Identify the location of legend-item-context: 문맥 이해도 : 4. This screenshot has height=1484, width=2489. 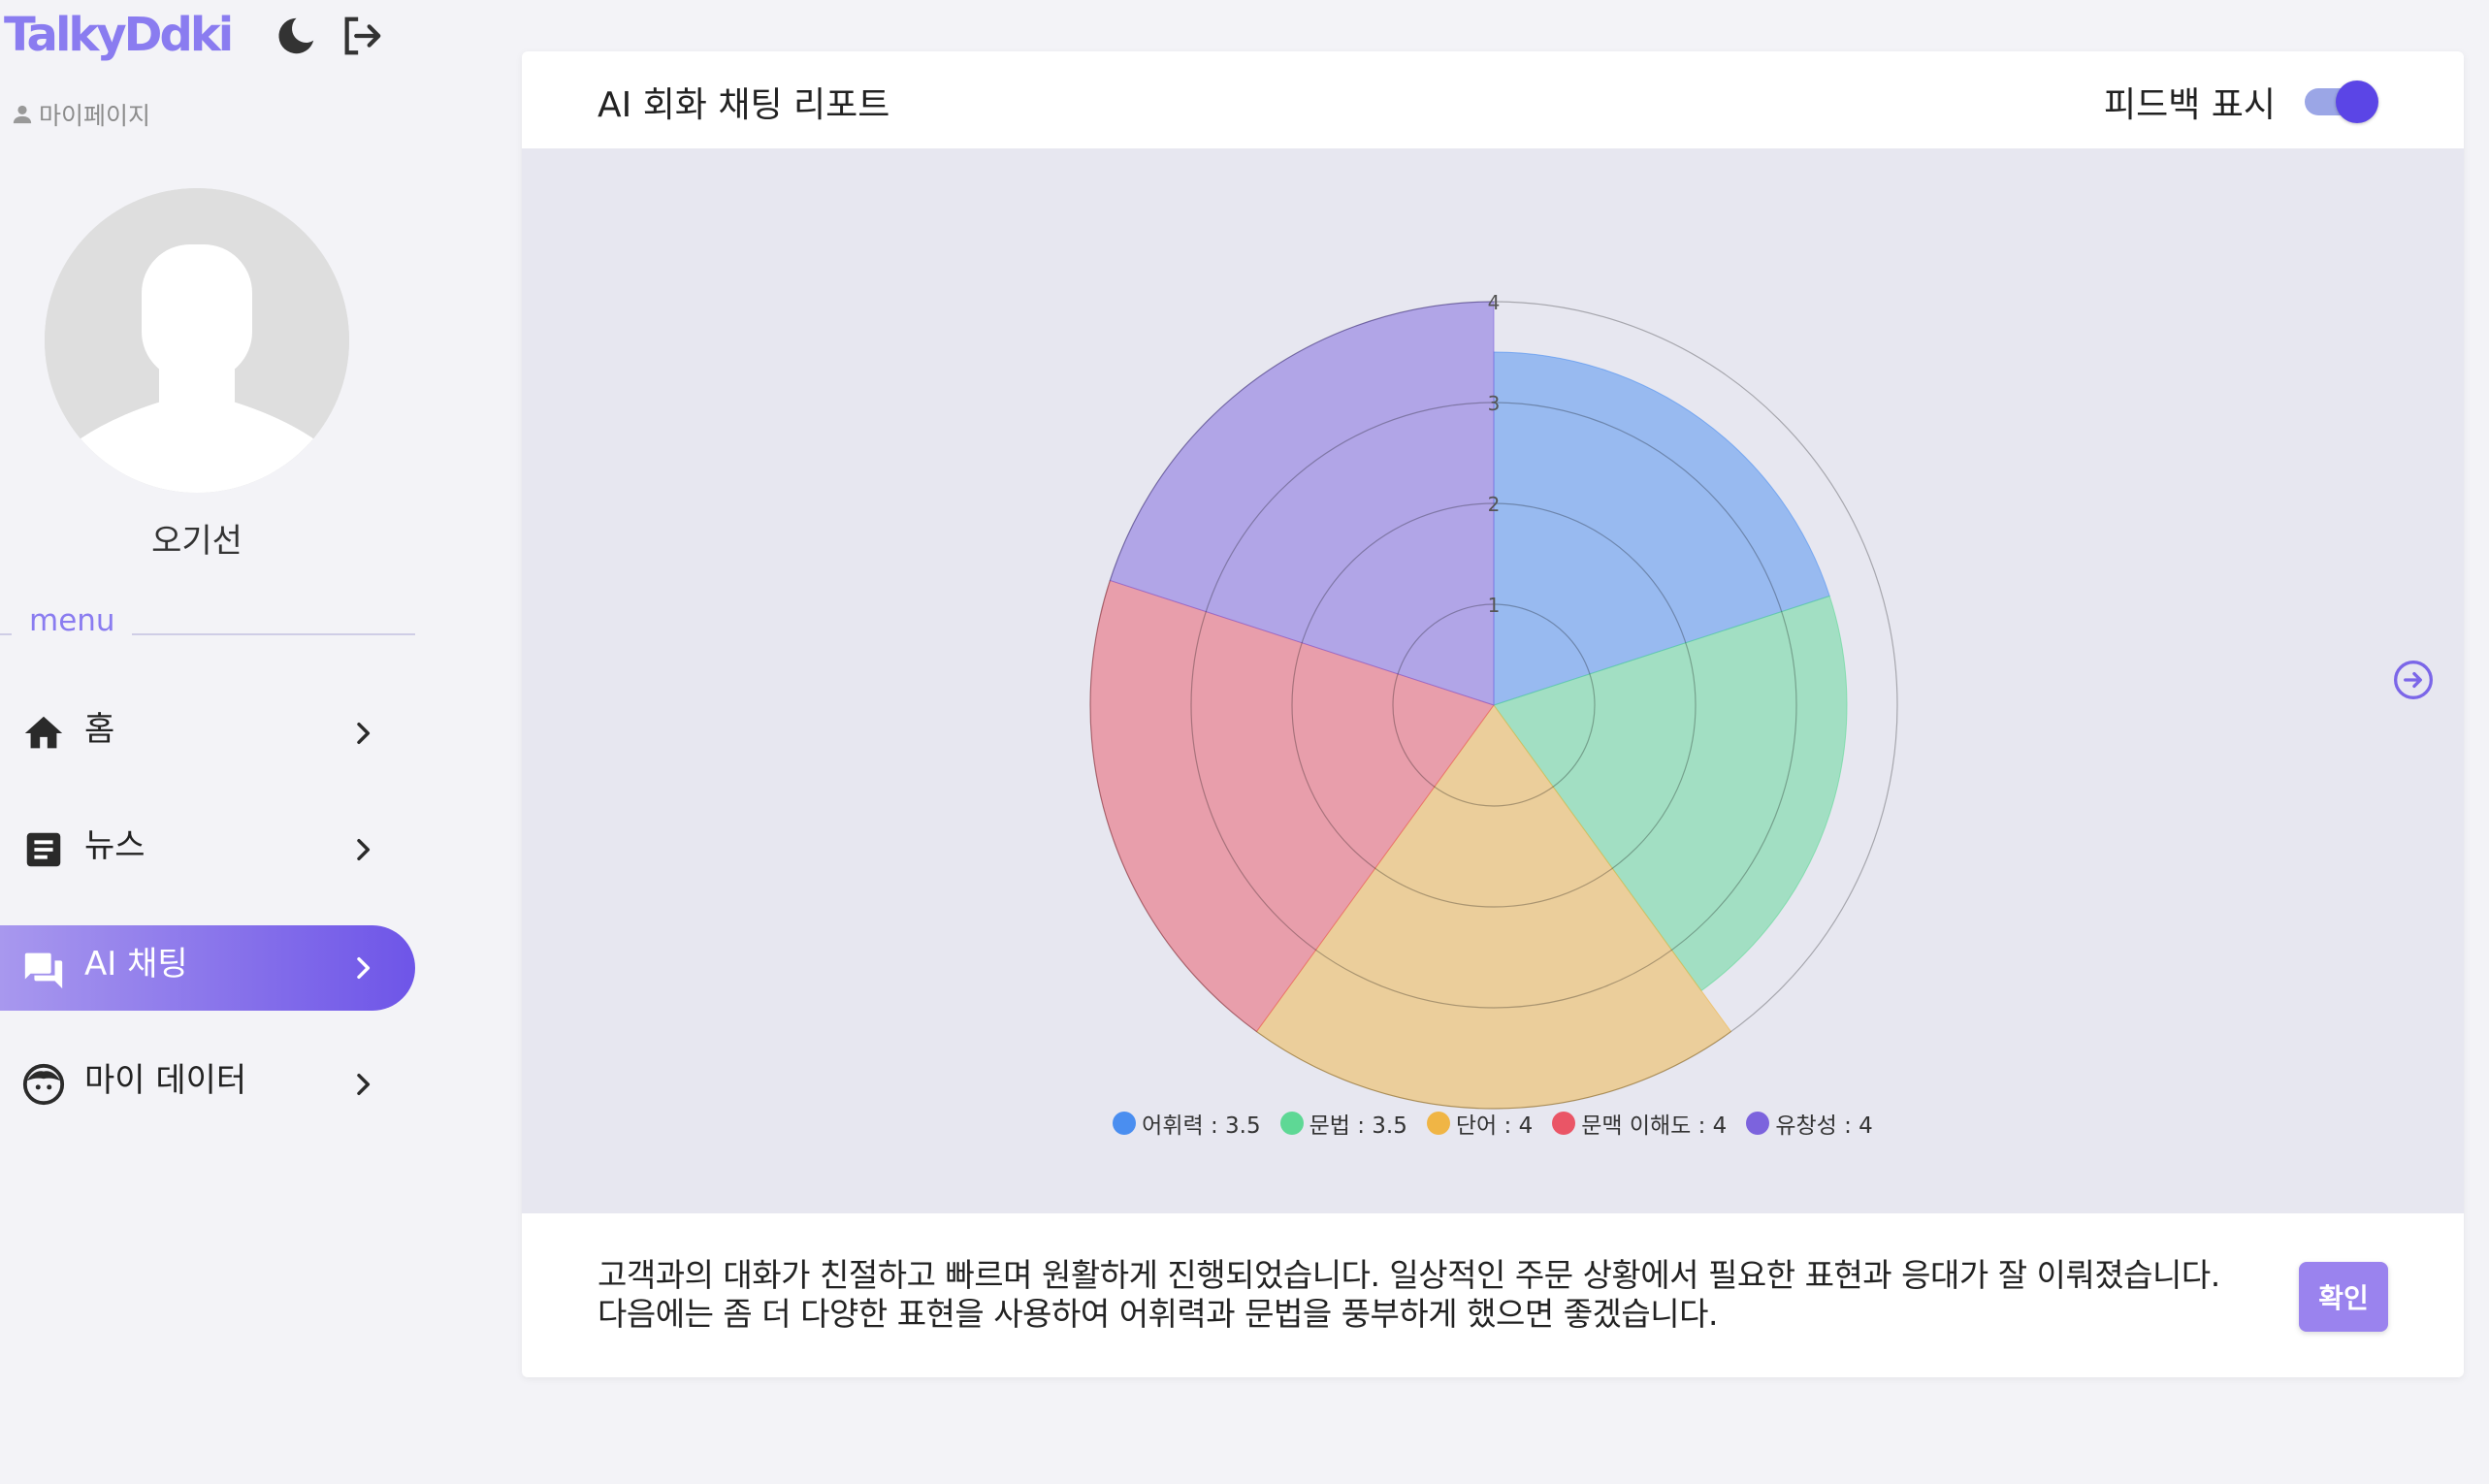
(1640, 1123).